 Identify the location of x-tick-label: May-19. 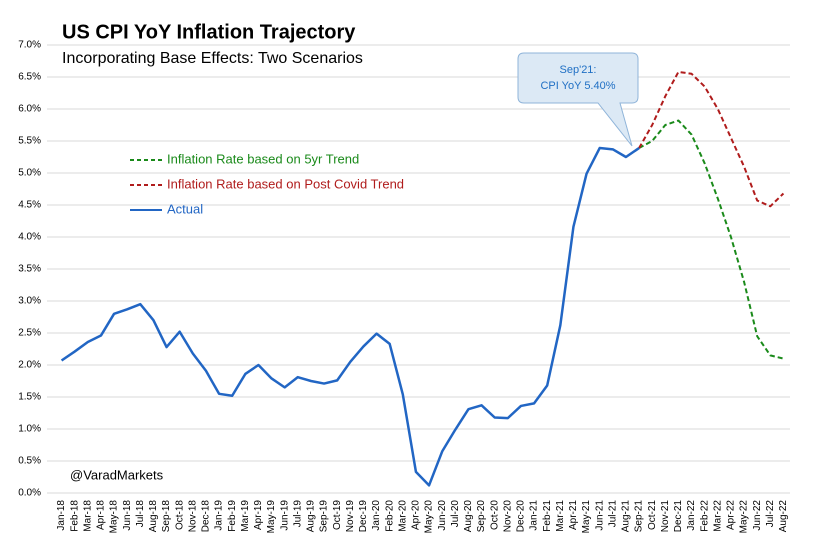
(271, 517).